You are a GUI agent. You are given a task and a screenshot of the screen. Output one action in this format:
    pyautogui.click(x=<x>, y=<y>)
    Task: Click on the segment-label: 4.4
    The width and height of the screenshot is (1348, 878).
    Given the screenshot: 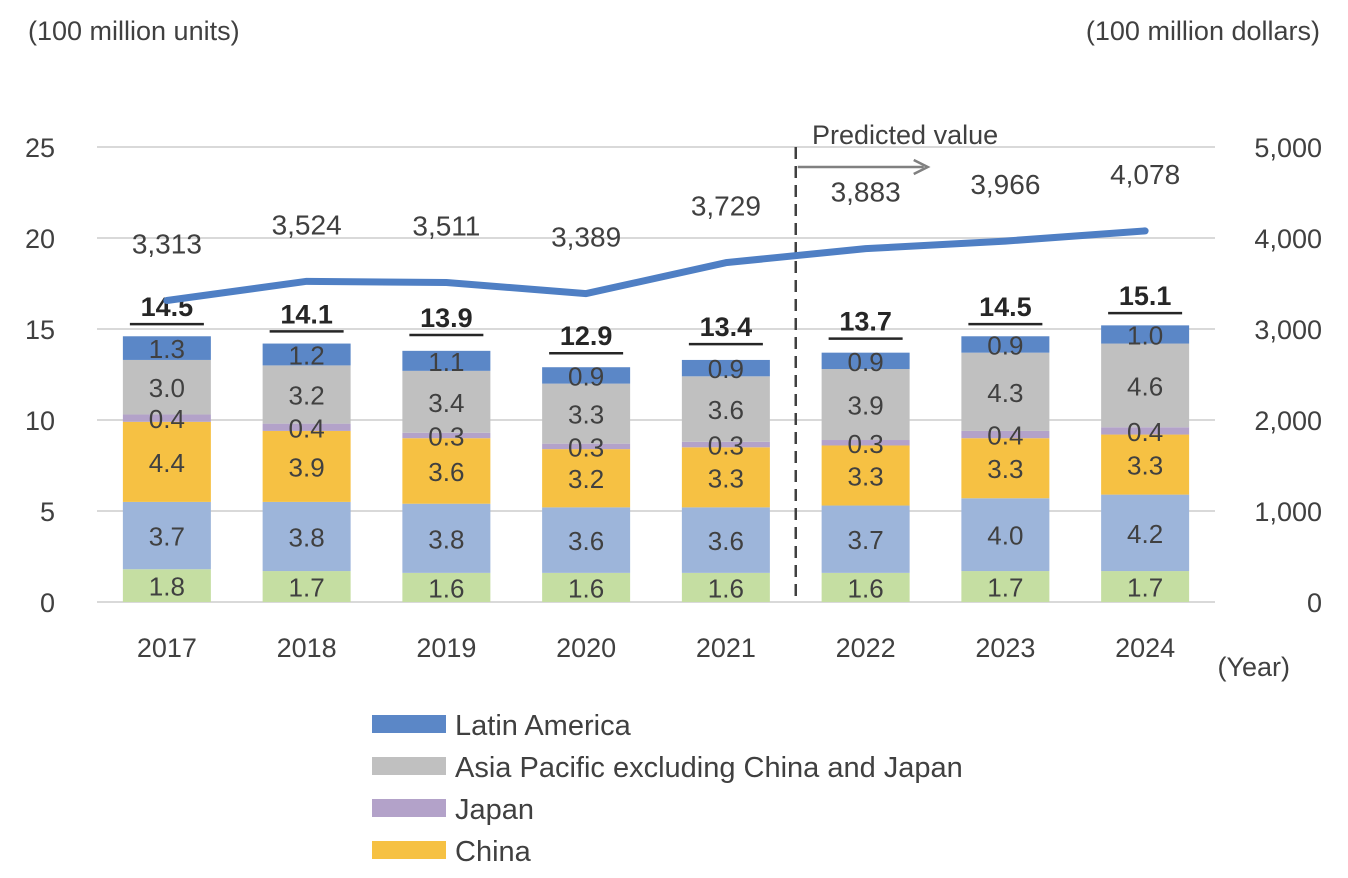 What is the action you would take?
    pyautogui.click(x=167, y=463)
    